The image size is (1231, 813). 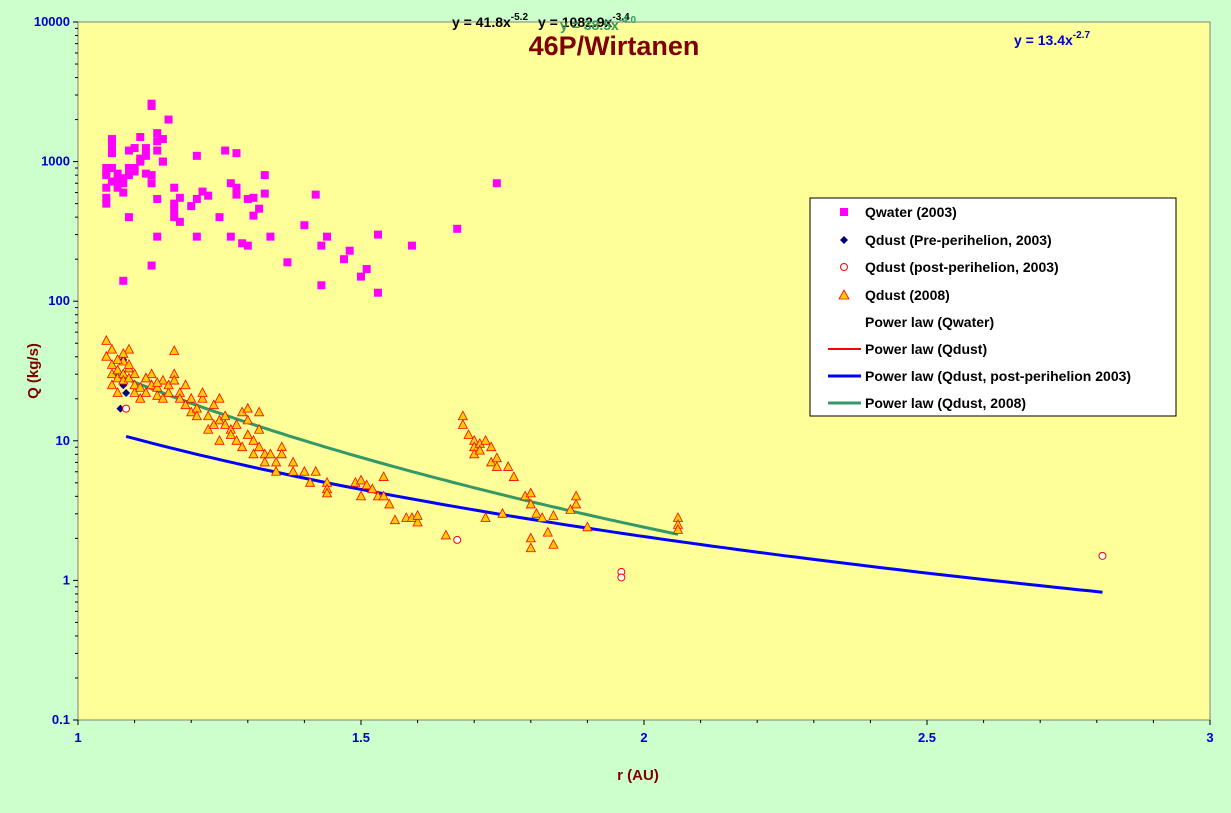 I want to click on fit-line-power-law-qdust-2008, so click(x=395, y=453).